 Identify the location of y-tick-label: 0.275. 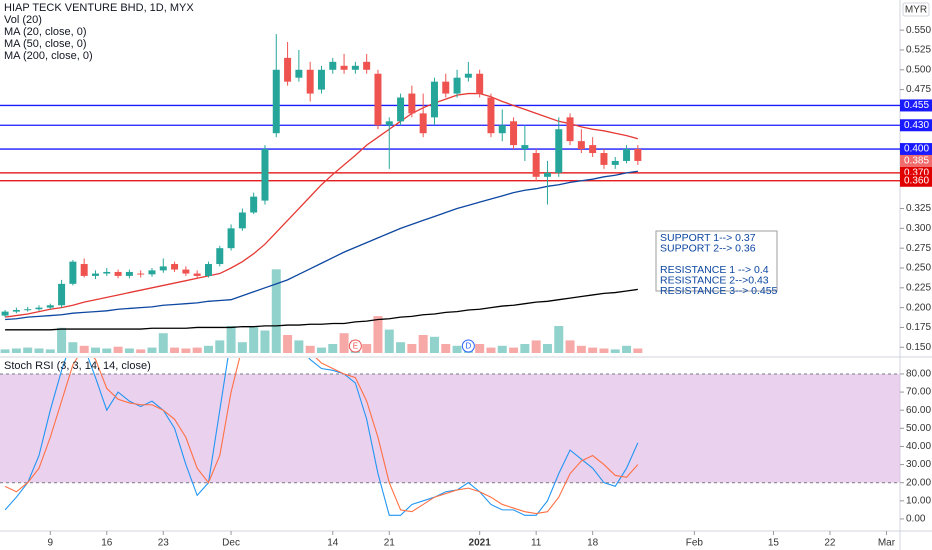
(918, 248).